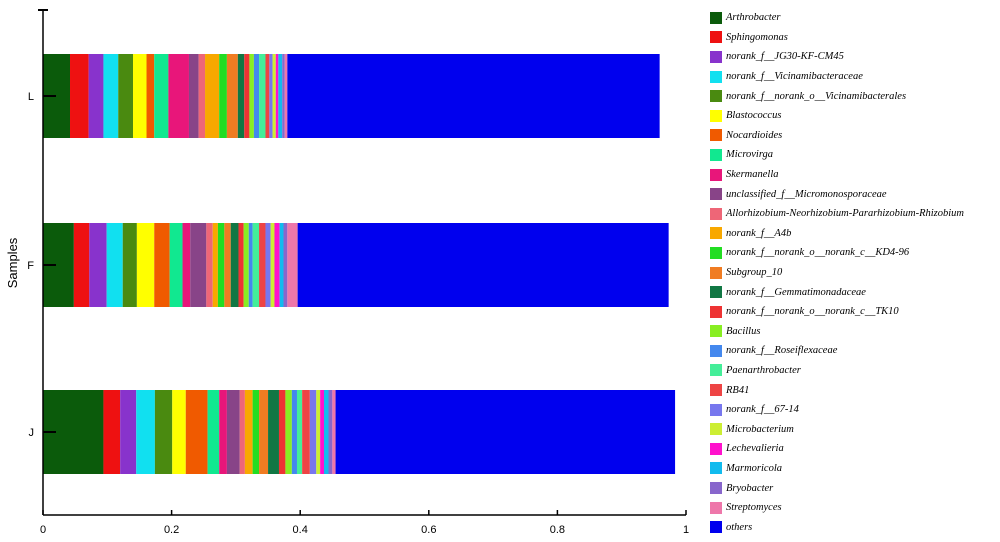  Describe the element at coordinates (854, 469) in the screenshot. I see `legend-item: Marmoricola` at that location.